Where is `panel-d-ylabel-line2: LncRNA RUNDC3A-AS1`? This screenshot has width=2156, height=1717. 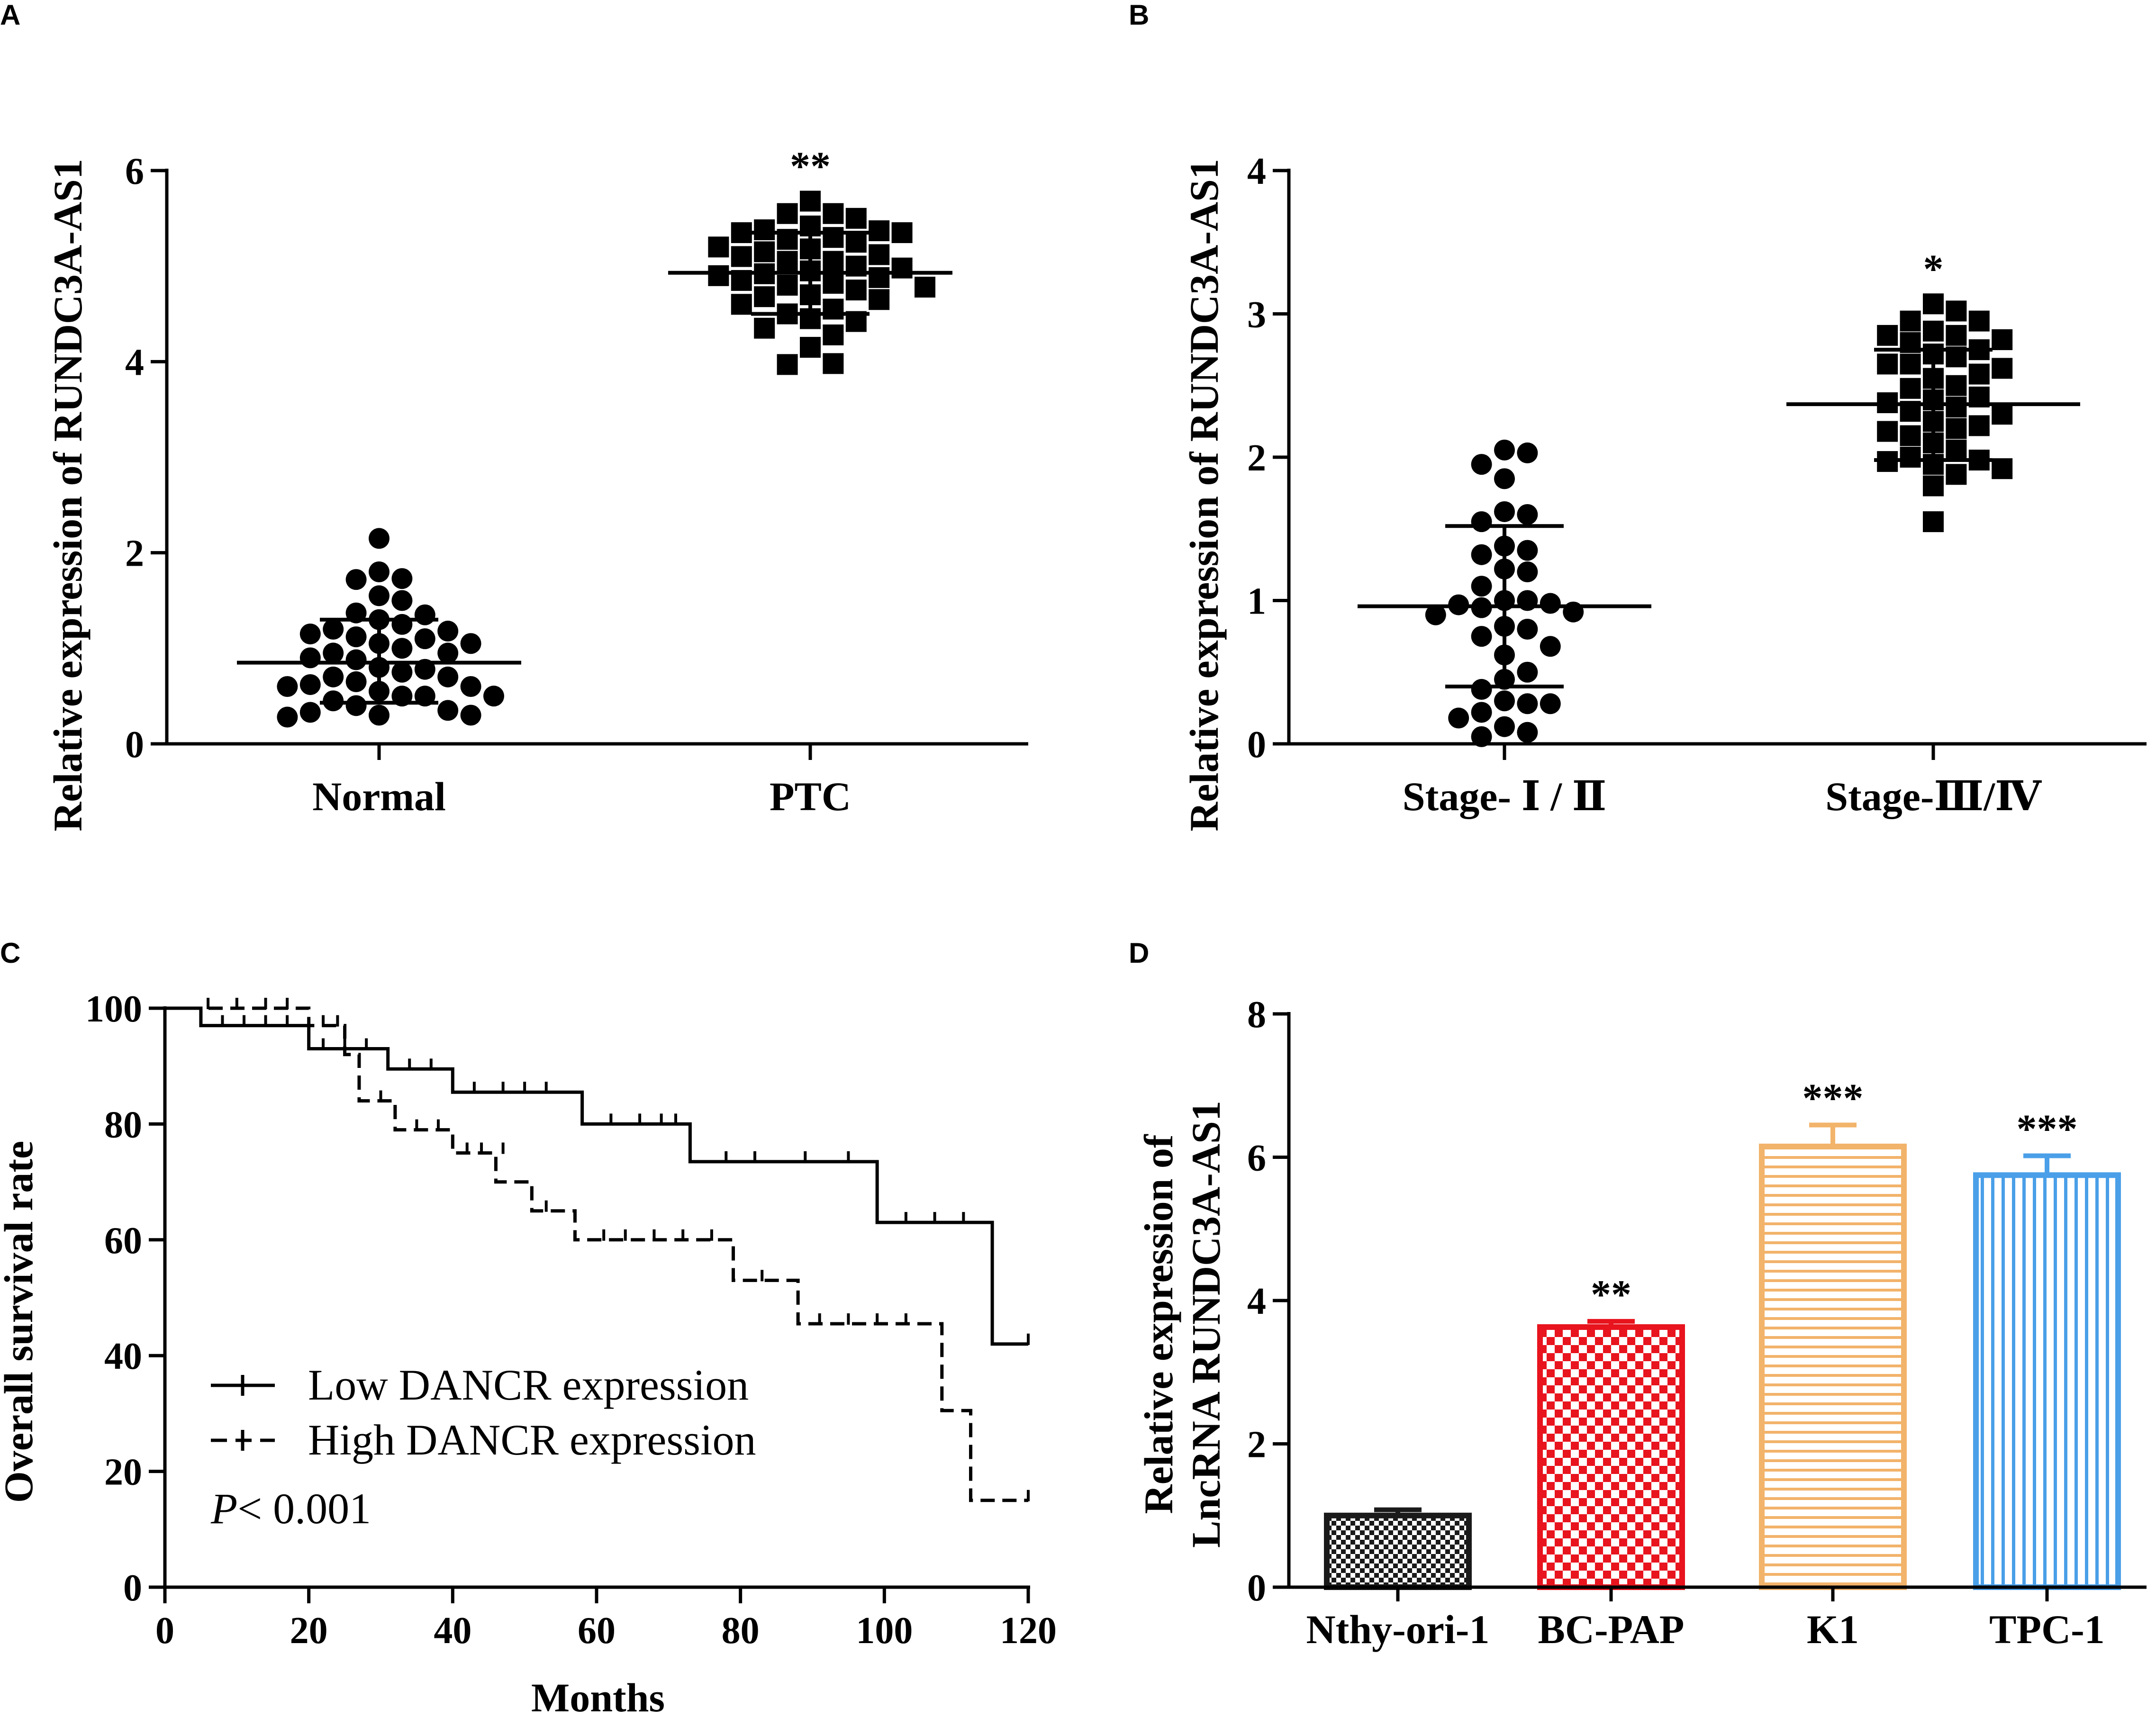
panel-d-ylabel-line2: LncRNA RUNDC3A-AS1 is located at coordinates (1206, 1324).